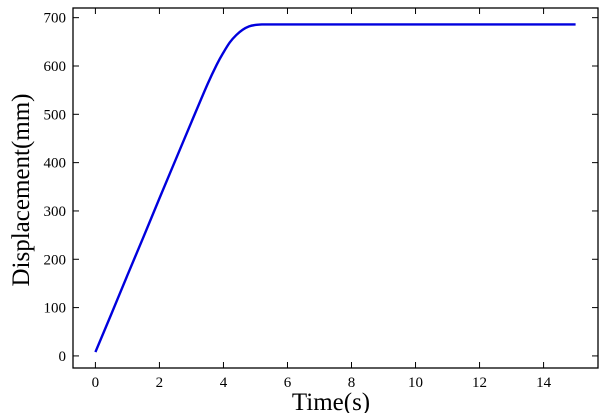  I want to click on x-tick-label: 14, so click(544, 383).